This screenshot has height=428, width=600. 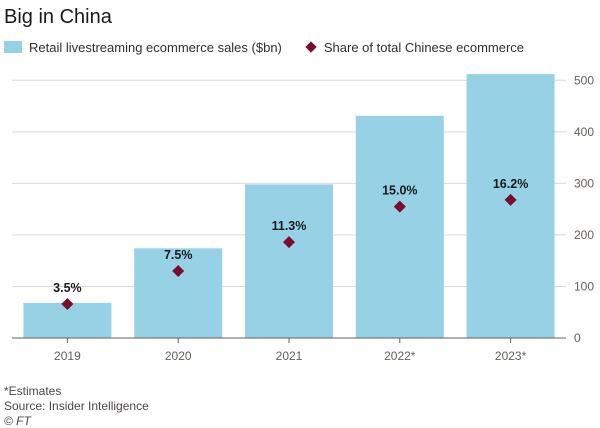 I want to click on y-tick-label: 100, so click(x=584, y=286).